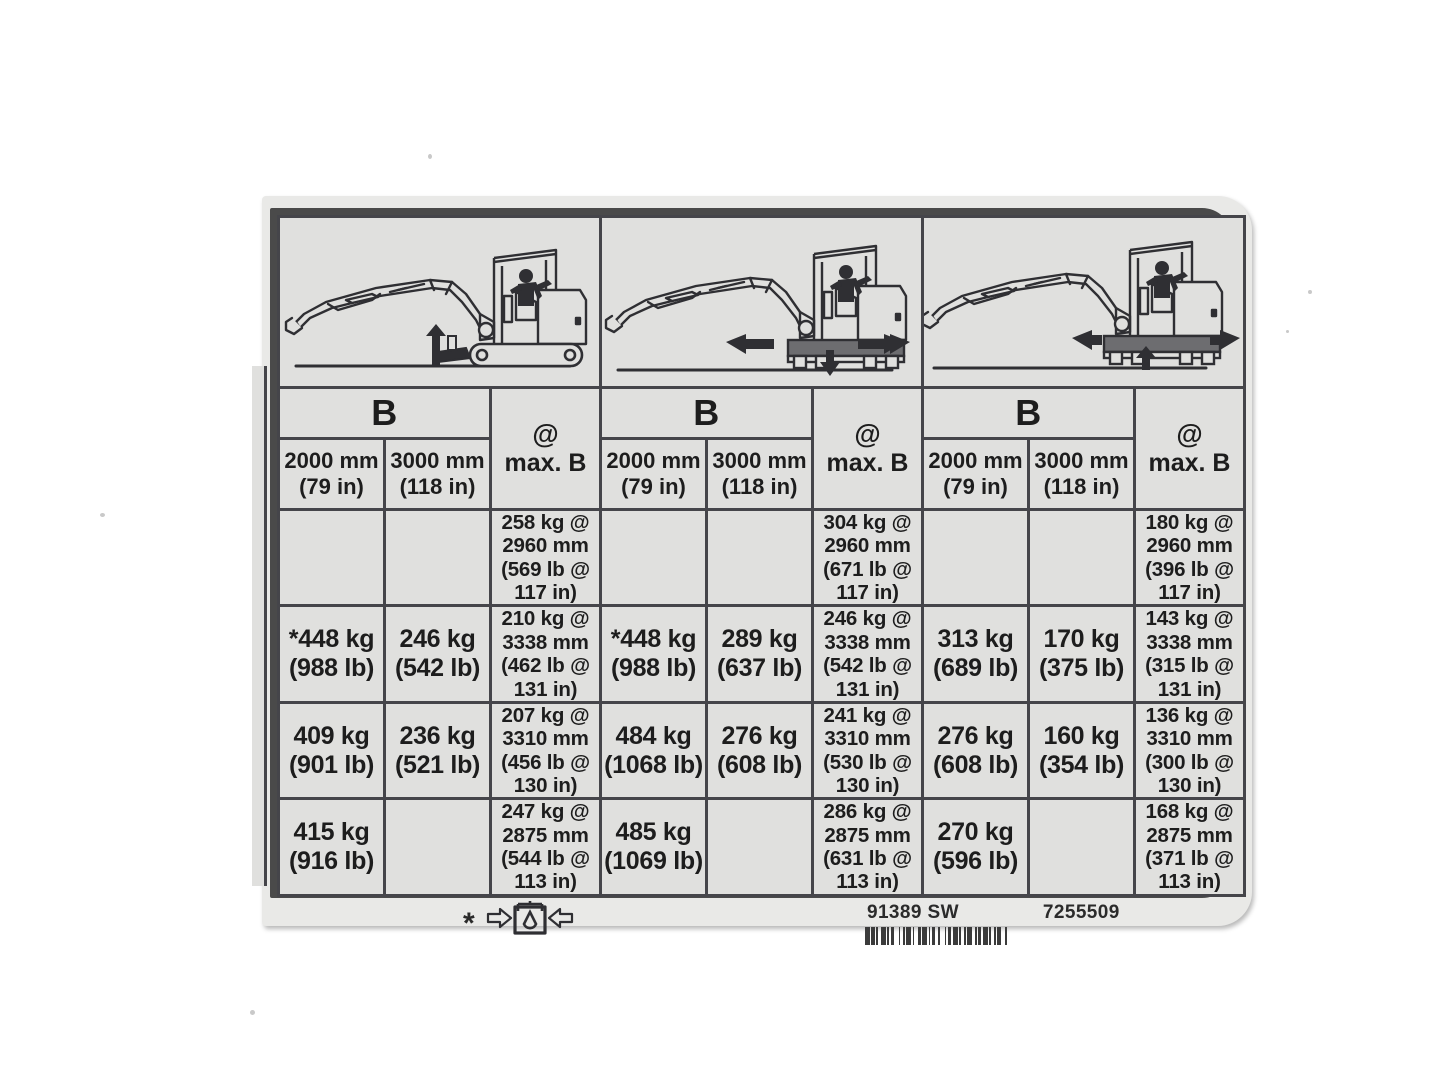  I want to click on cell-line: (569 lb @, so click(545, 569).